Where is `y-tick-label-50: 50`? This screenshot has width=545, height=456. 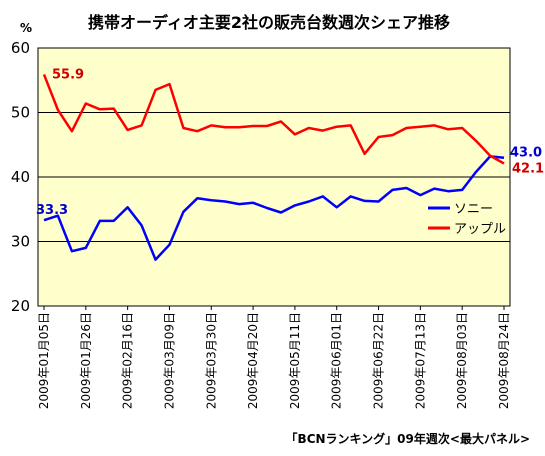 y-tick-label-50: 50 is located at coordinates (20, 113).